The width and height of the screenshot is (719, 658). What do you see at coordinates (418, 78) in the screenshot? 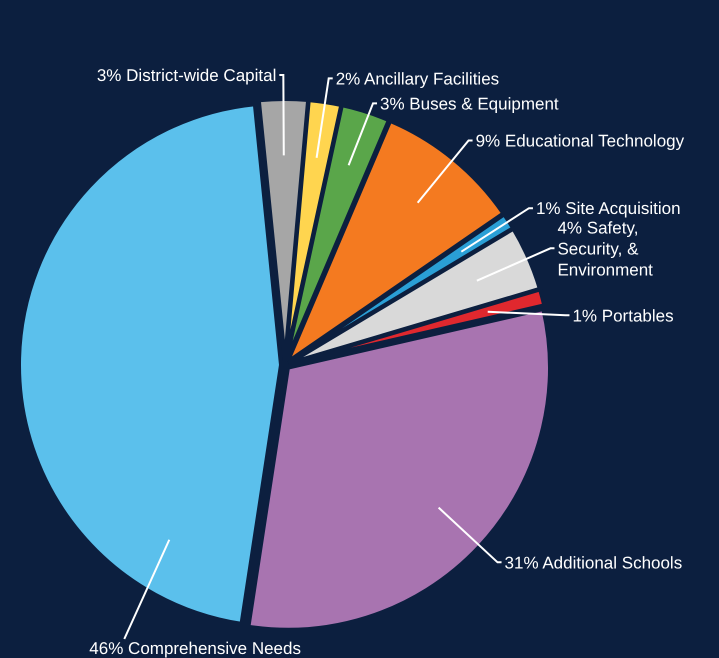
I see `slice-label: 2% Ancillary Facilities` at bounding box center [418, 78].